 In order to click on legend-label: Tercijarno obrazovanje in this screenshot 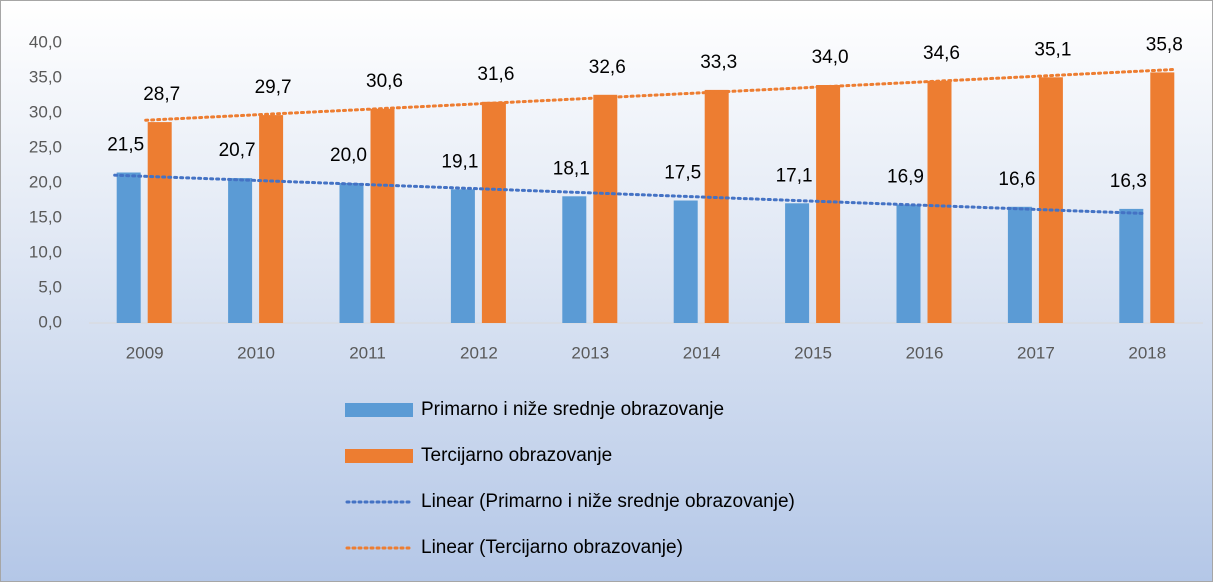, I will do `click(516, 455)`.